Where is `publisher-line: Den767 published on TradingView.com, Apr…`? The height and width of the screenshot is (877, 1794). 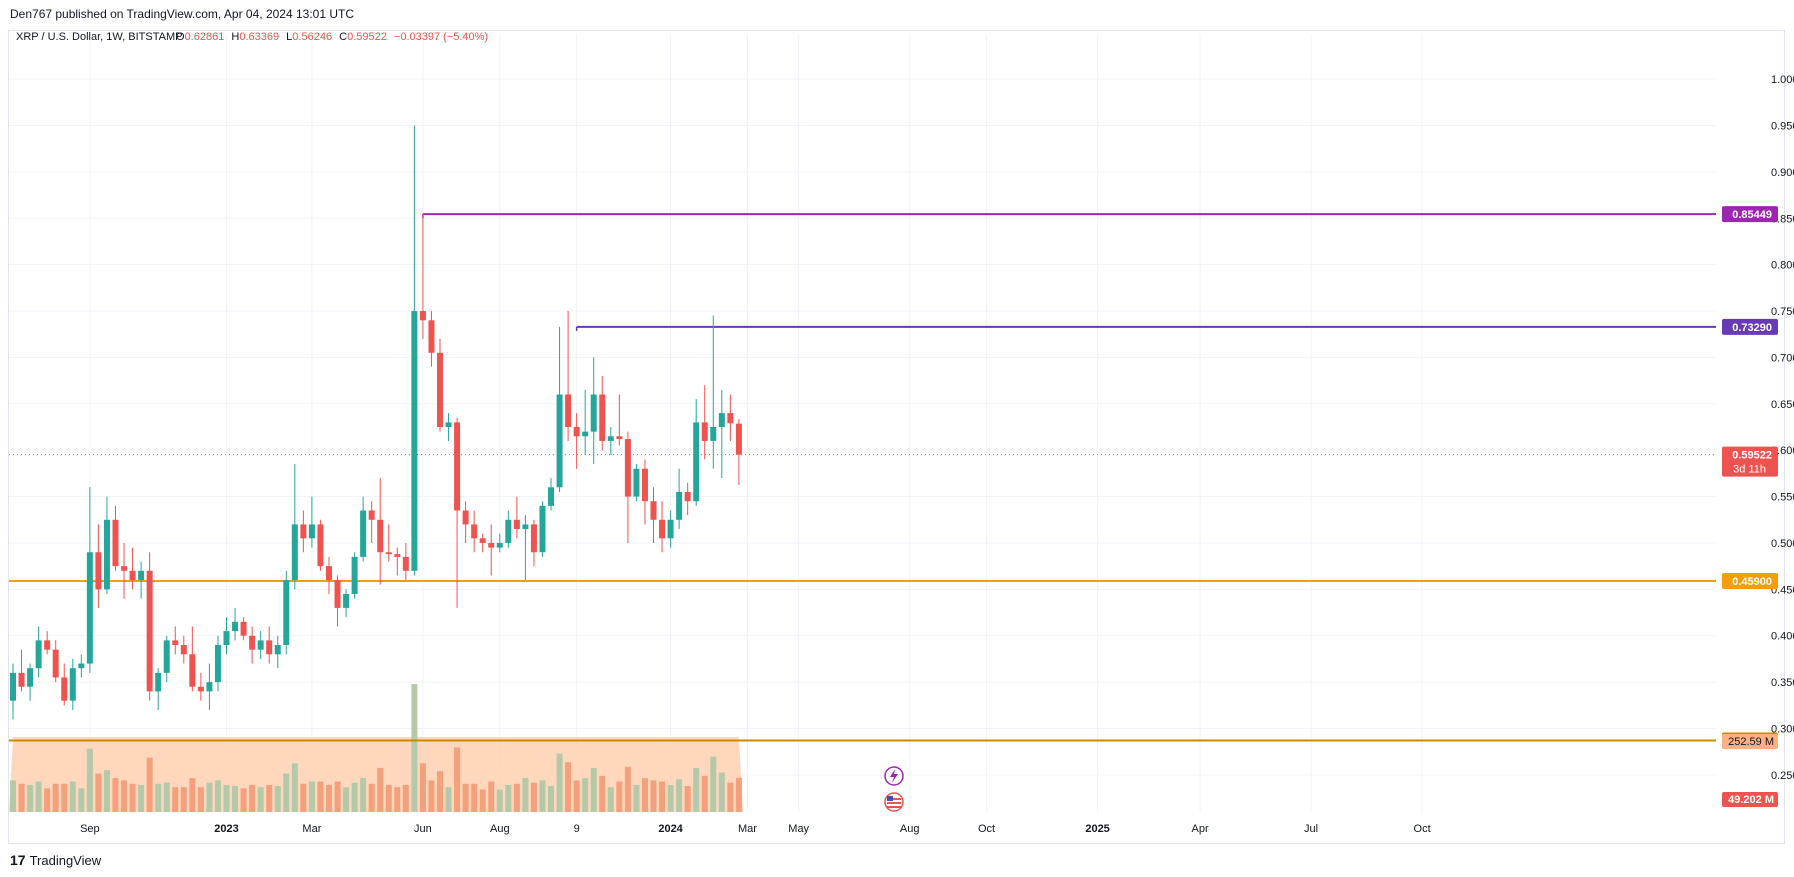
publisher-line: Den767 published on TradingView.com, Apr… is located at coordinates (182, 14).